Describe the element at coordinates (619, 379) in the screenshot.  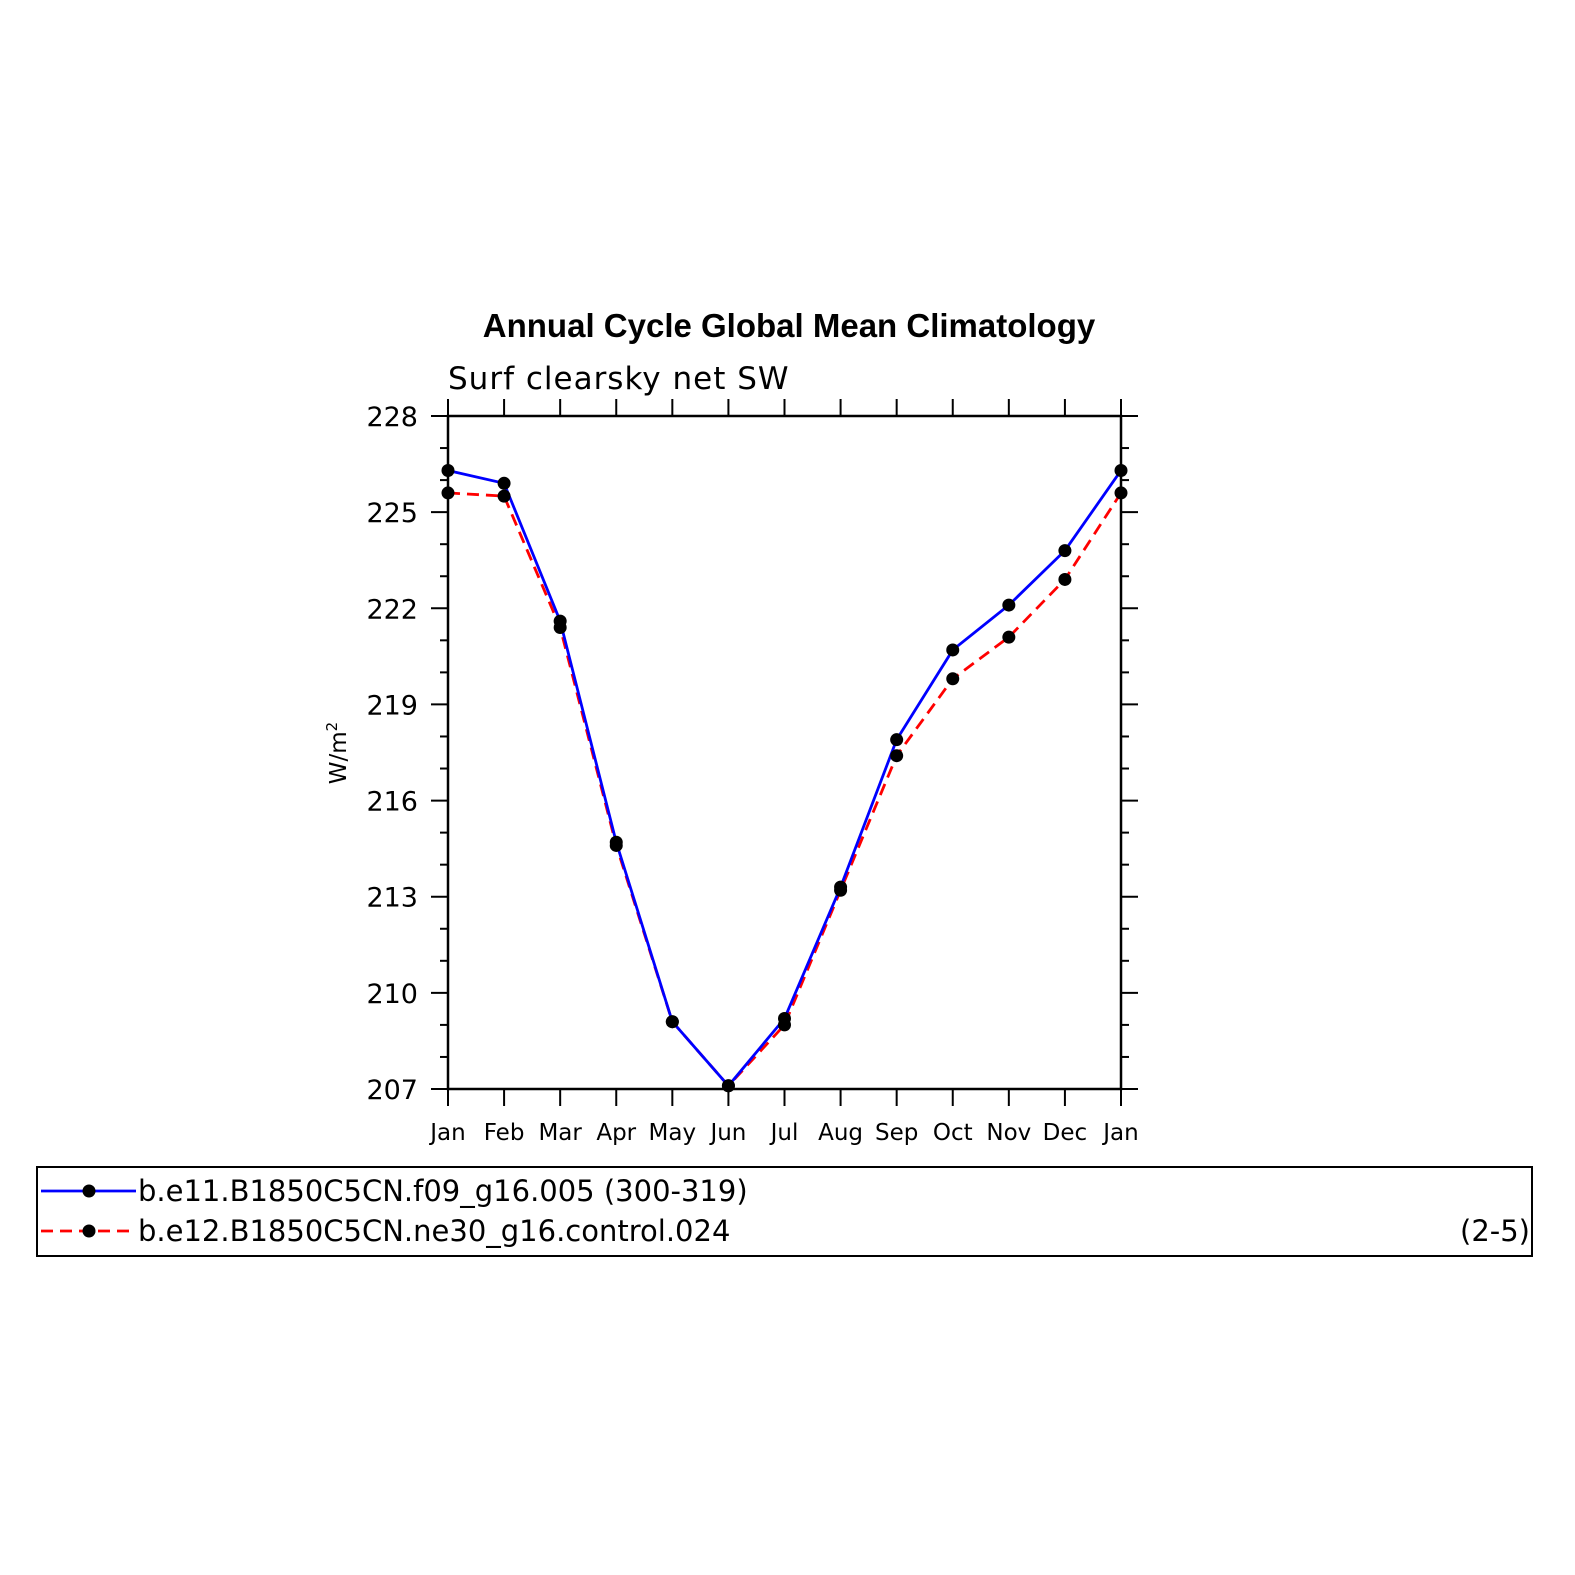
I see `chart-subtitle: Surf clearsky net SW` at that location.